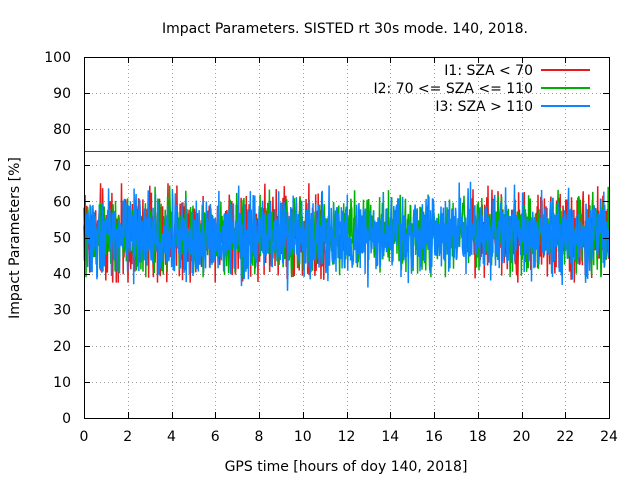 This screenshot has width=640, height=480. I want to click on x-tick-label: 4, so click(171, 437).